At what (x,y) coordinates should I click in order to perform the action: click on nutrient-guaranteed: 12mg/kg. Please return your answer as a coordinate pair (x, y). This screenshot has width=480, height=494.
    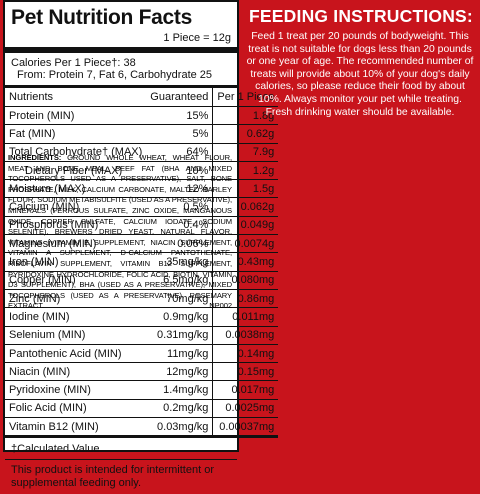
    Looking at the image, I should click on (179, 372).